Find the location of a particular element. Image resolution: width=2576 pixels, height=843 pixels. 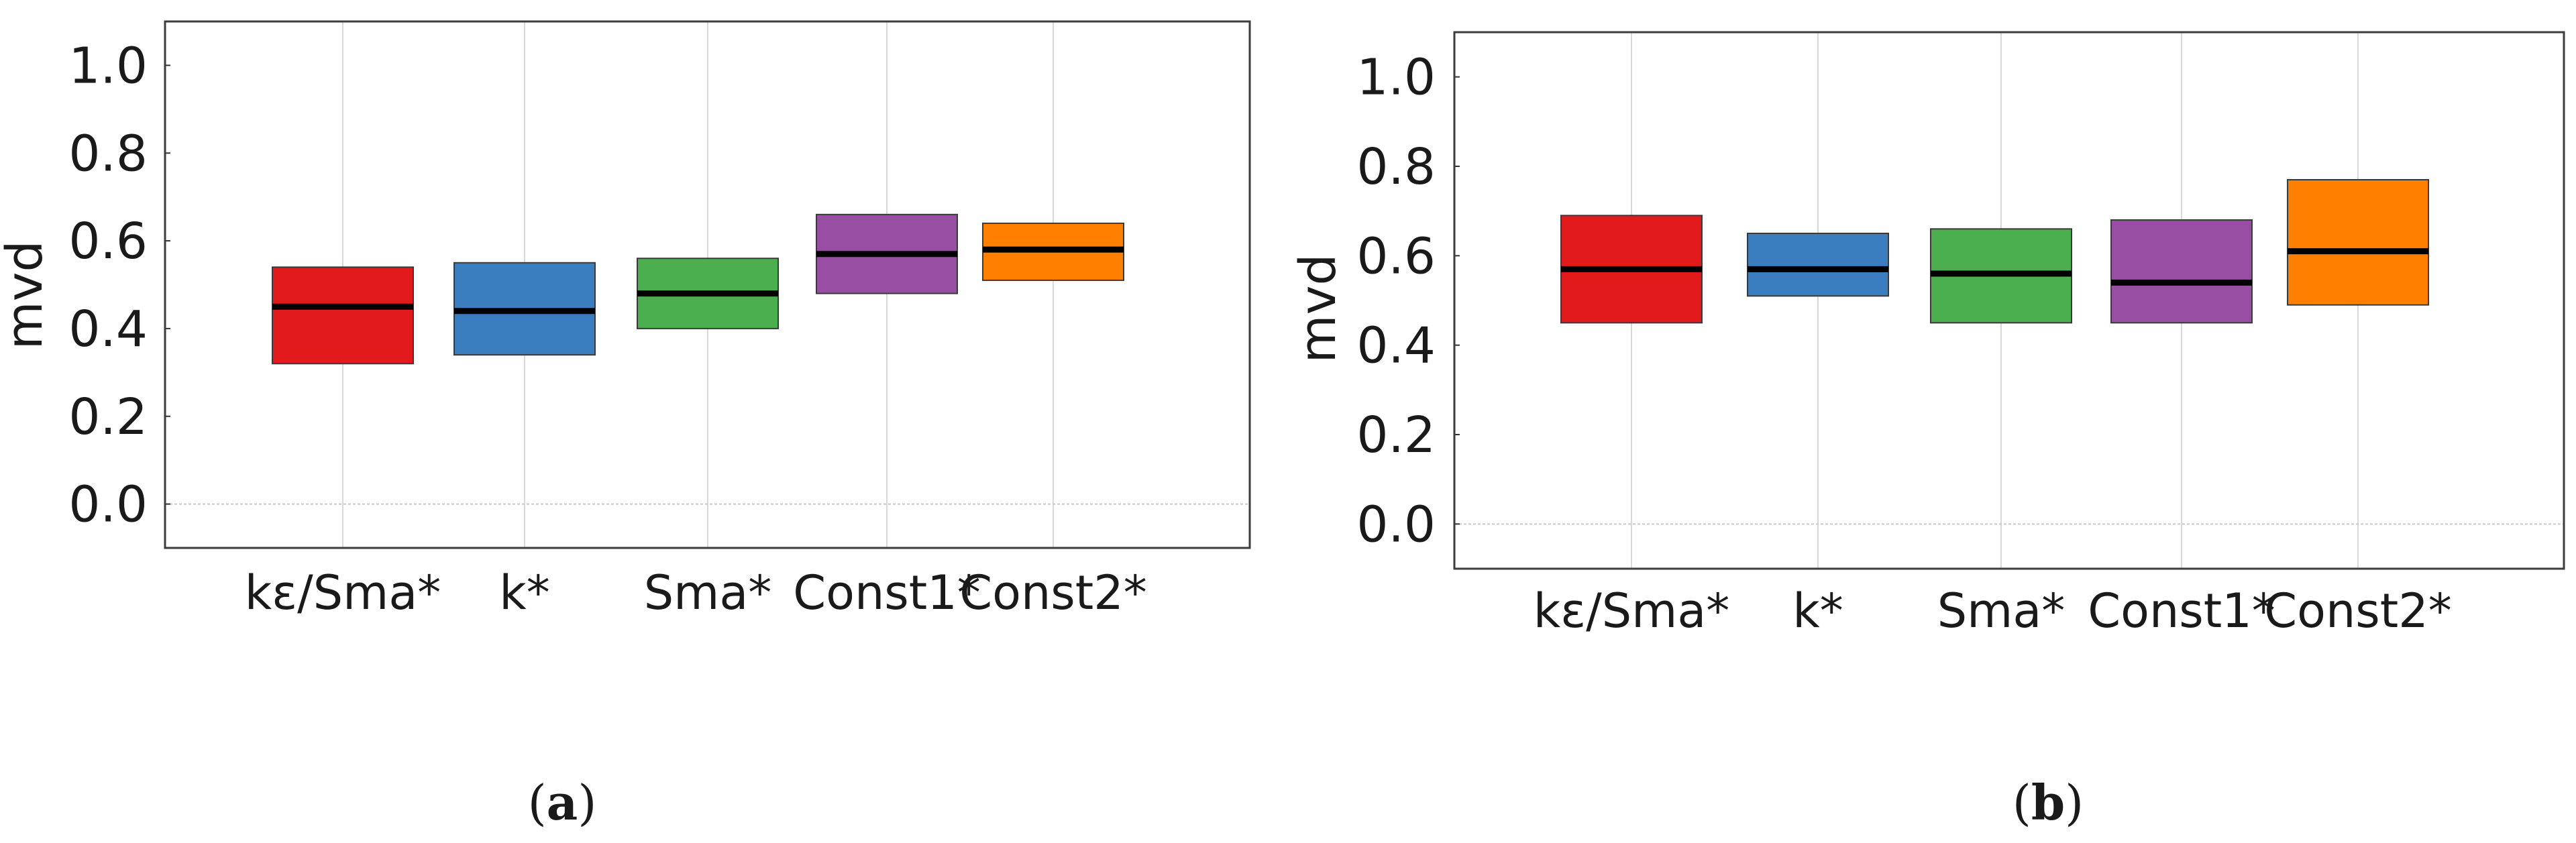

caption-letter: b is located at coordinates (2048, 803).